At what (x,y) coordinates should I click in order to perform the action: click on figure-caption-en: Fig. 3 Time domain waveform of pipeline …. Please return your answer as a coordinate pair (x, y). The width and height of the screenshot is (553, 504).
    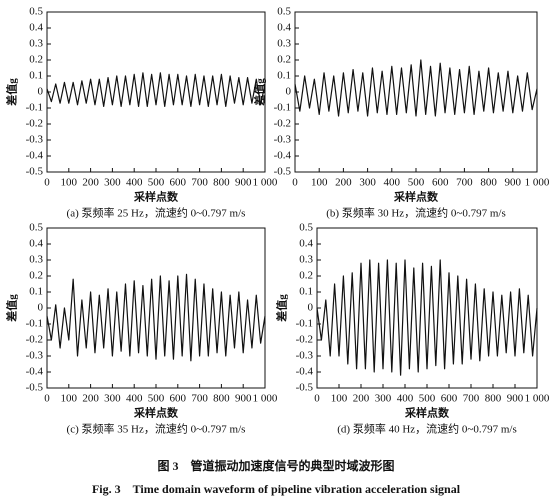
    Looking at the image, I should click on (276, 489).